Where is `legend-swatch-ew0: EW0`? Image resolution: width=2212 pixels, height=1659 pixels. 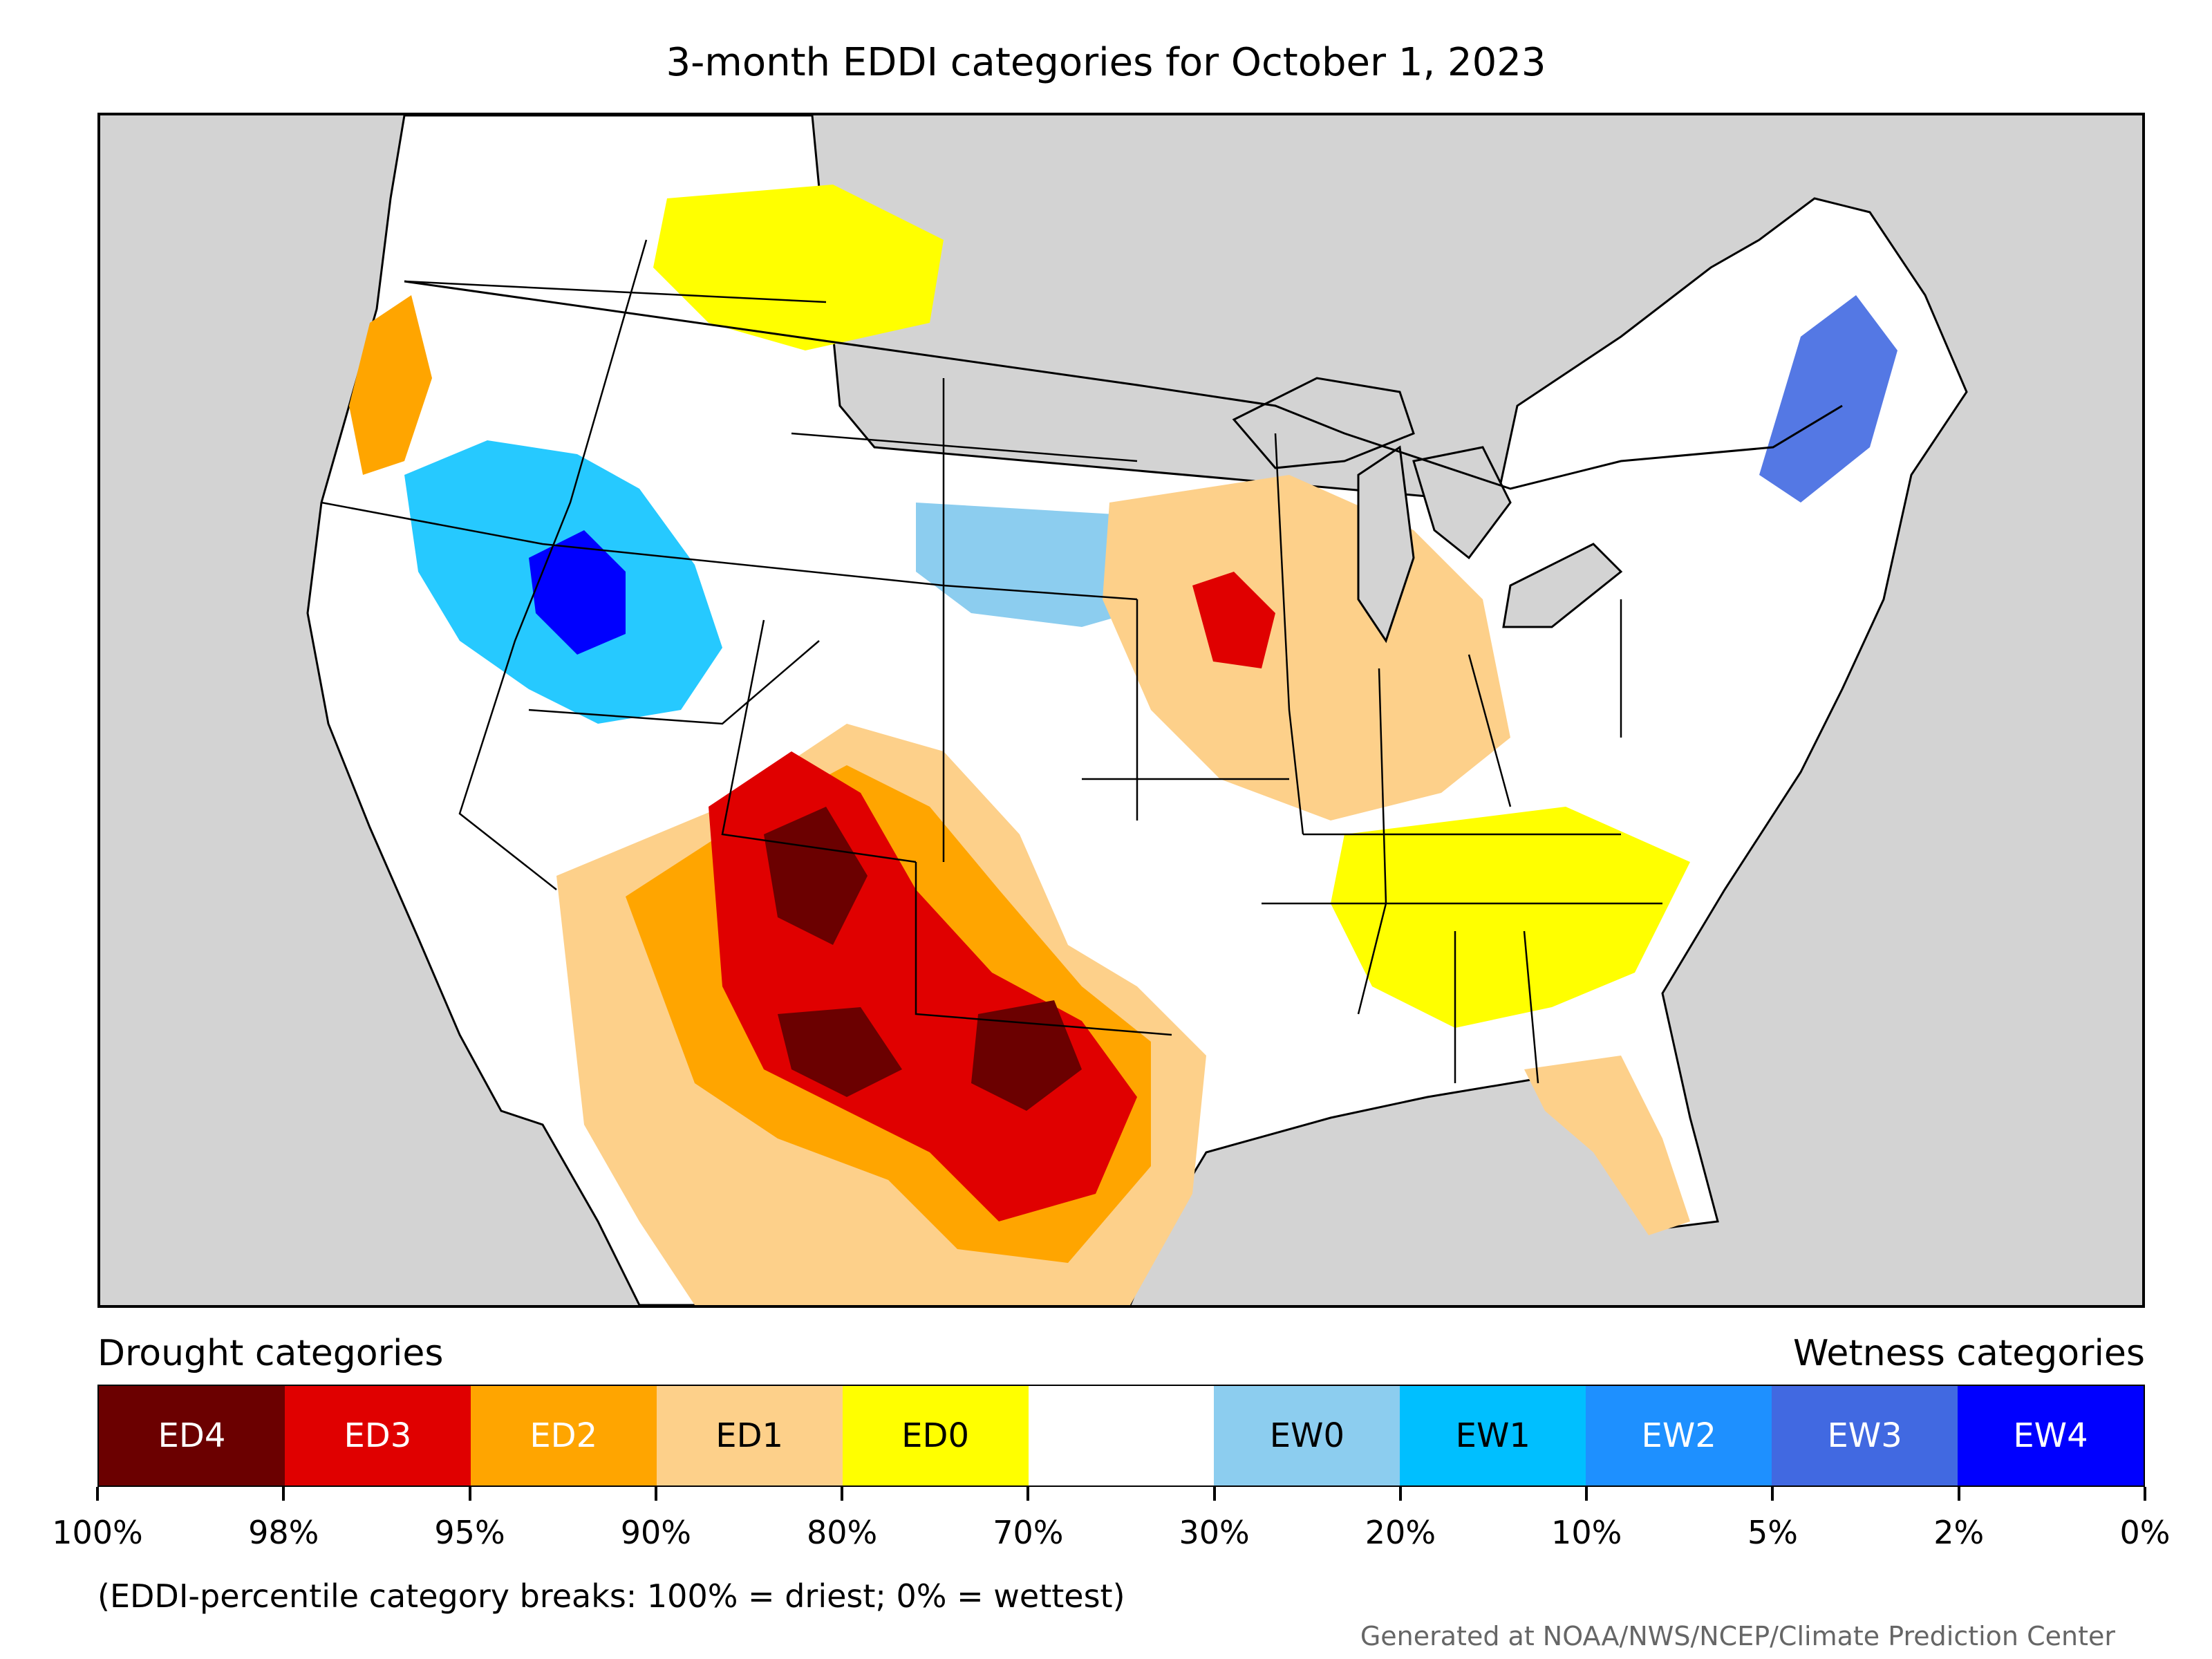
legend-swatch-ew0: EW0 is located at coordinates (1307, 1436).